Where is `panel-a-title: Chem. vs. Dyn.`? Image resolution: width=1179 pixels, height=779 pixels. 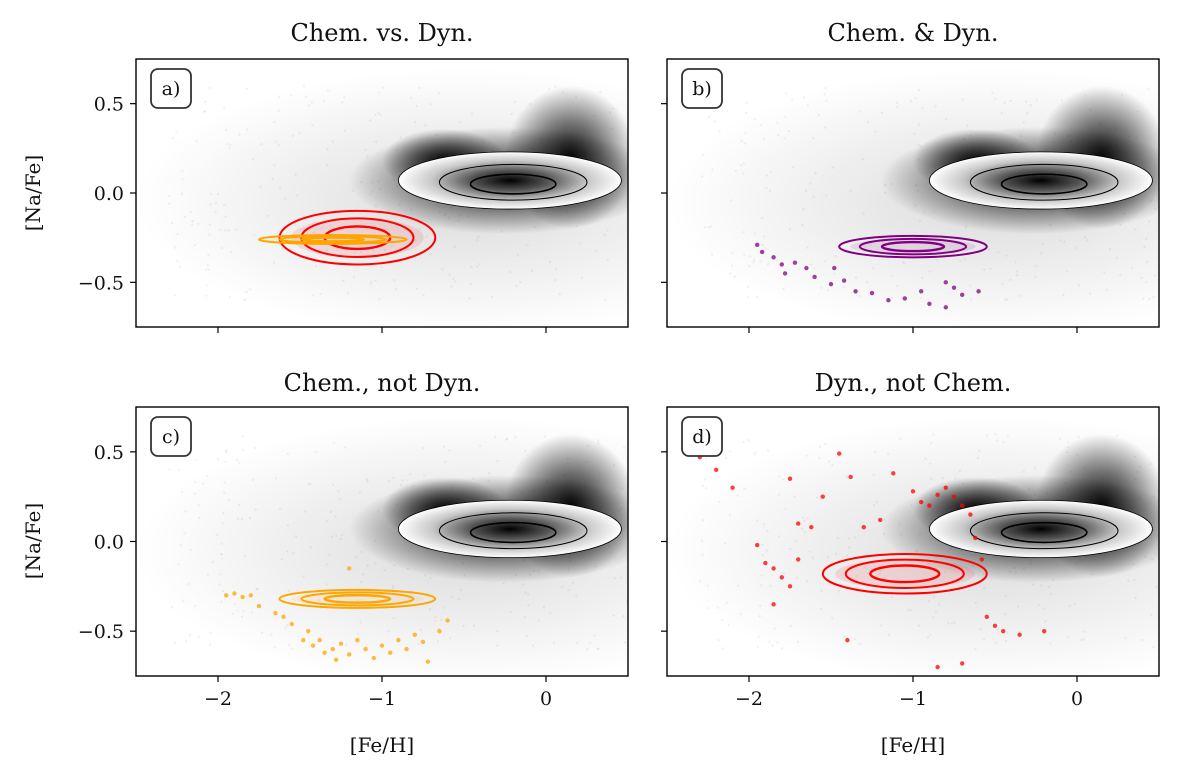
panel-a-title: Chem. vs. Dyn. is located at coordinates (381, 33).